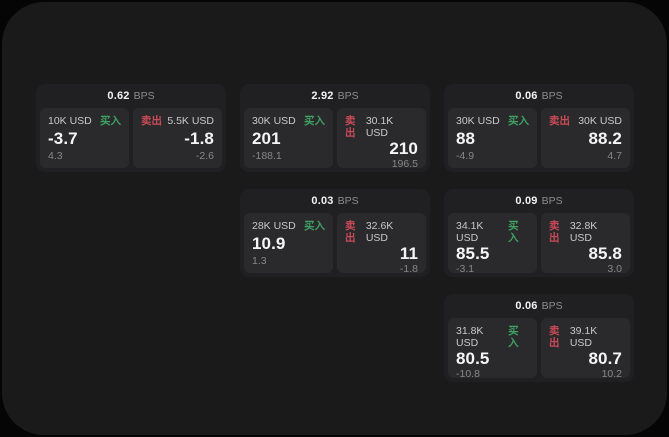 The height and width of the screenshot is (437, 669). Describe the element at coordinates (404, 164) in the screenshot. I see `sell-change: 196.5` at that location.